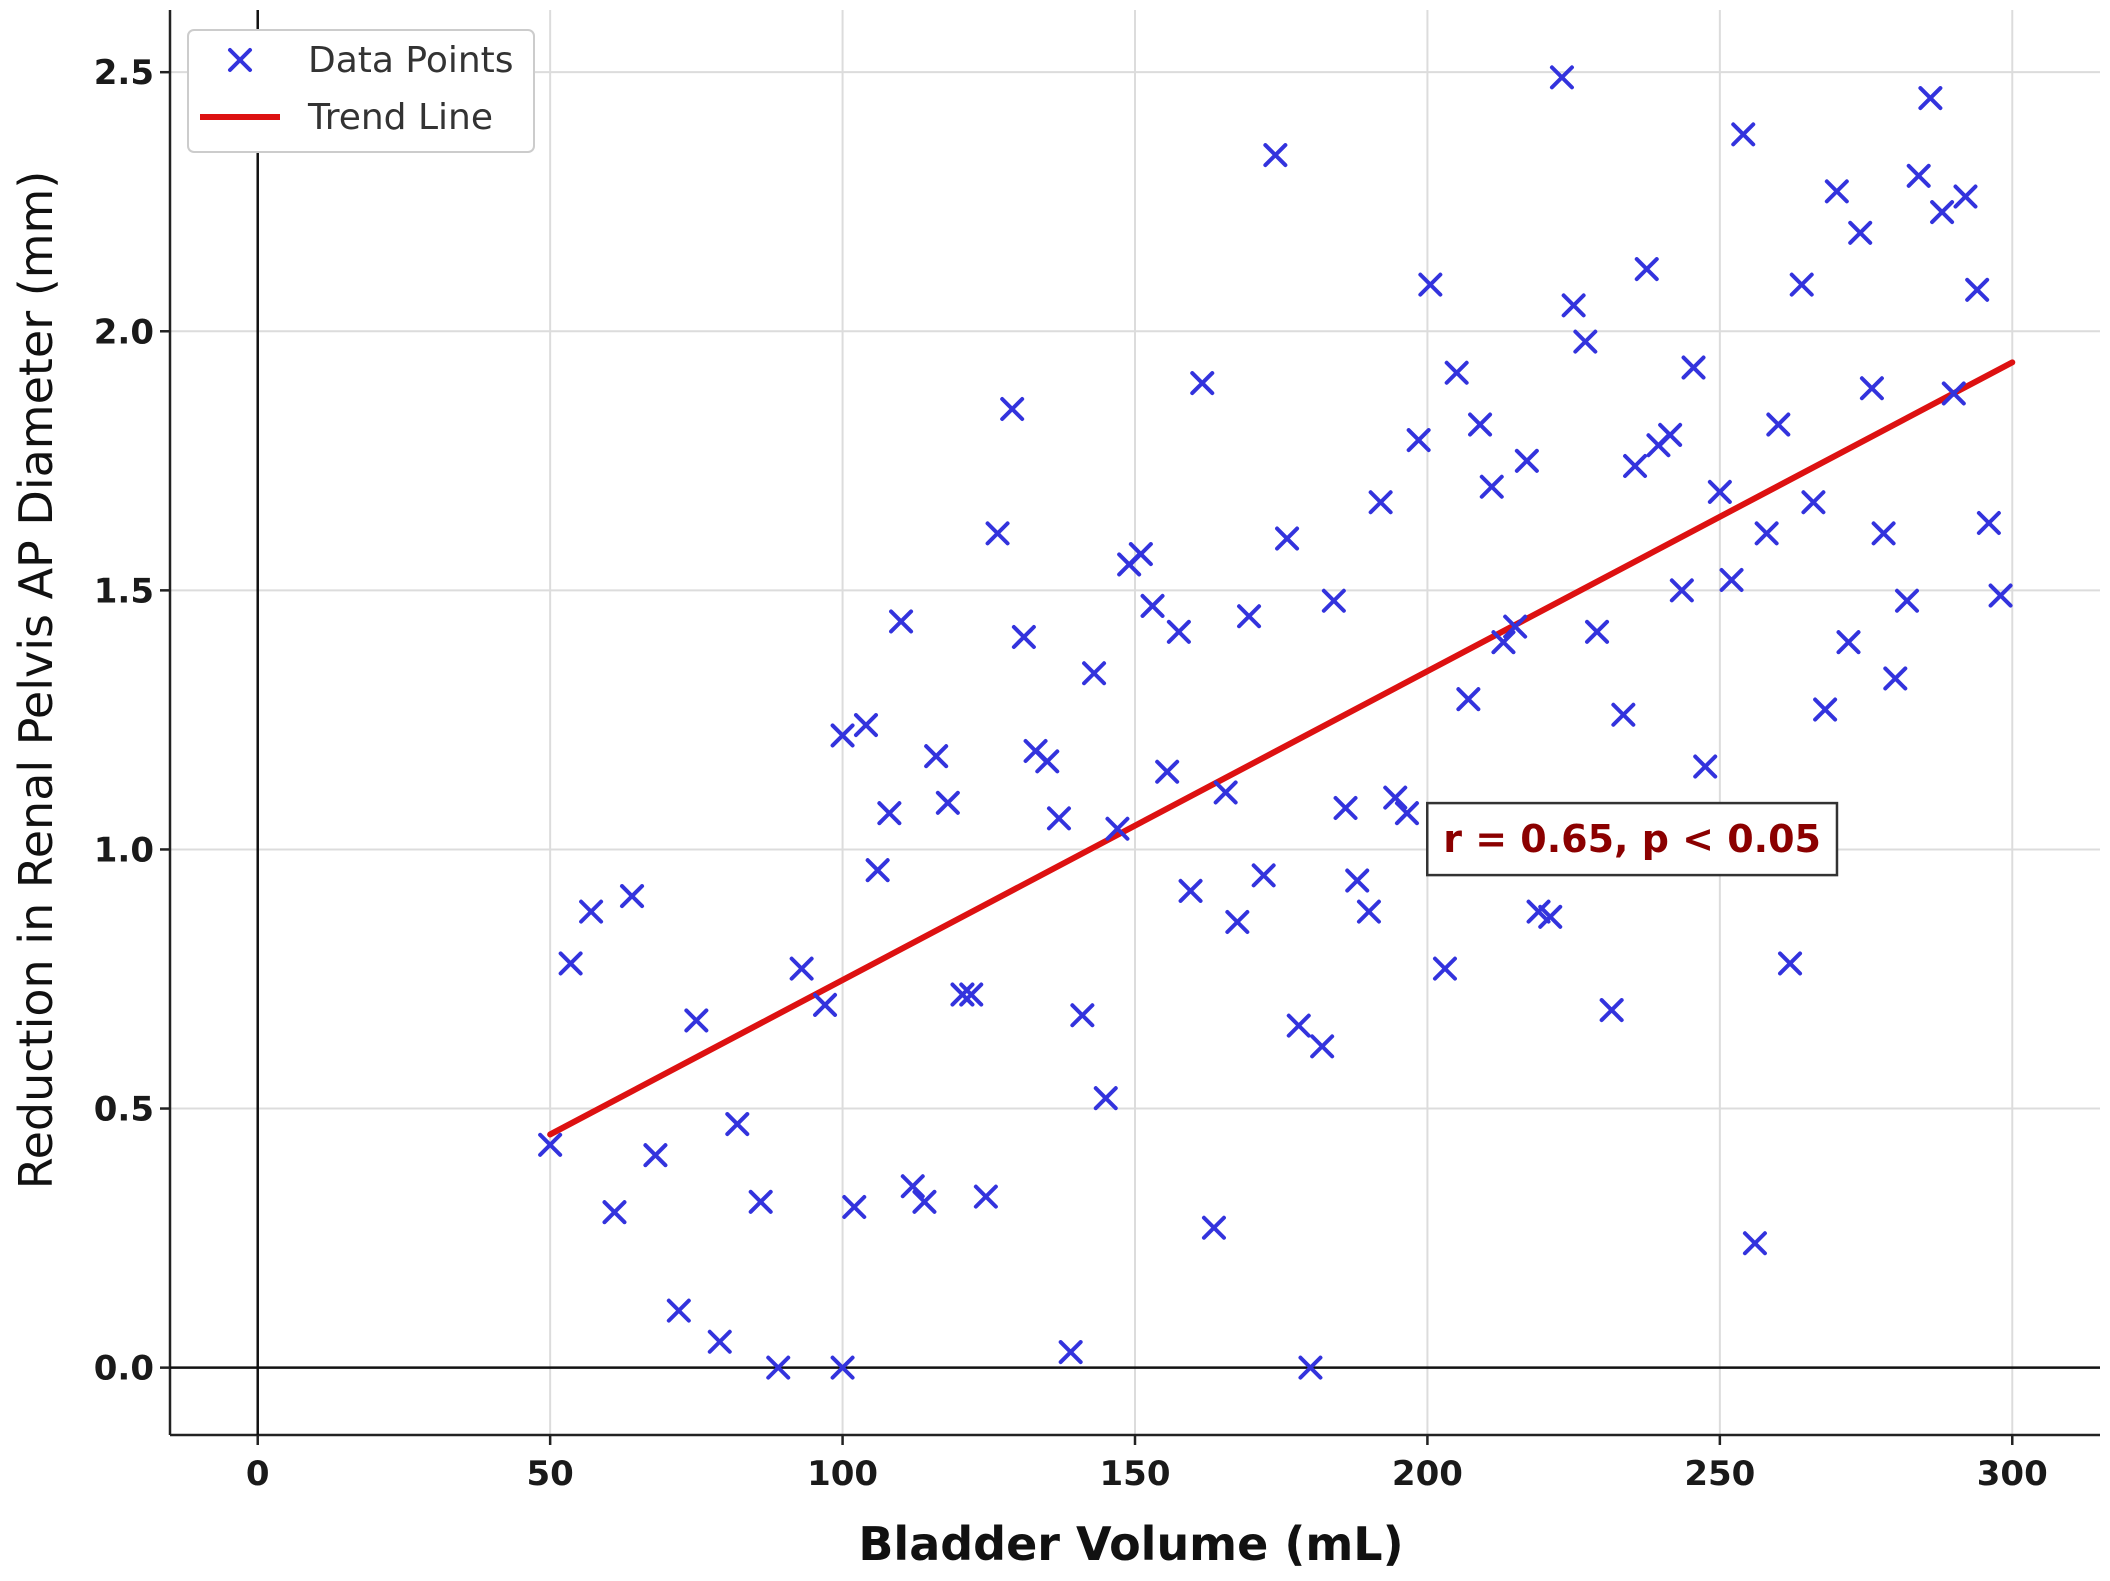  I want to click on legend-x-marker-icon, so click(240, 60).